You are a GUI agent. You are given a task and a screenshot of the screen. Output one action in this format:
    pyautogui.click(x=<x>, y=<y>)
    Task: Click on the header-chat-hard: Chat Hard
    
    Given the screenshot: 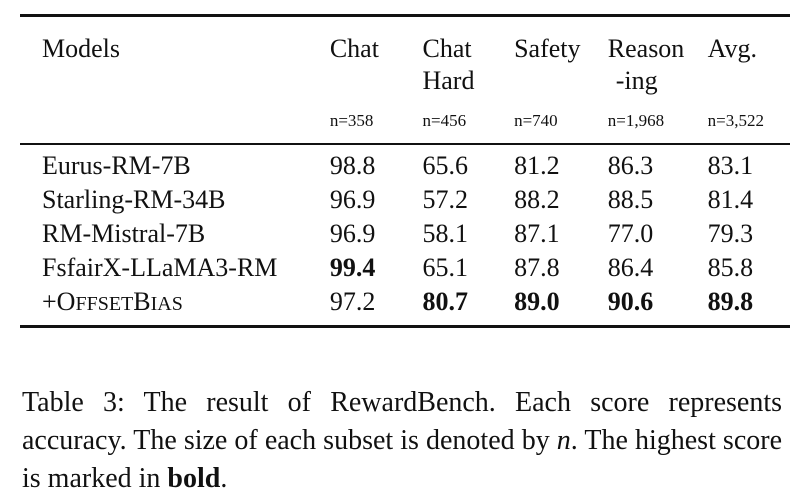 What is the action you would take?
    pyautogui.click(x=468, y=57)
    